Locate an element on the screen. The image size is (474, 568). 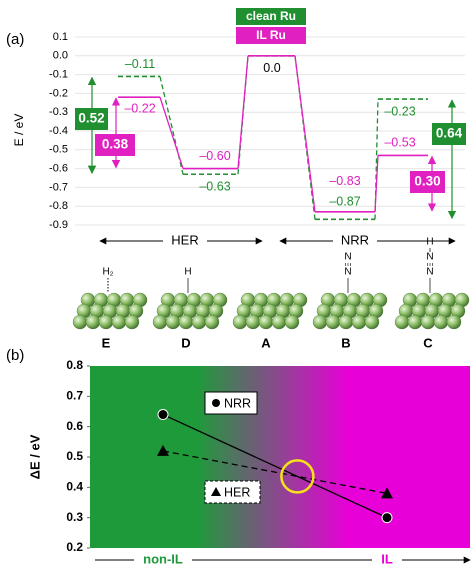
value-label: –0.63 is located at coordinates (214, 187).